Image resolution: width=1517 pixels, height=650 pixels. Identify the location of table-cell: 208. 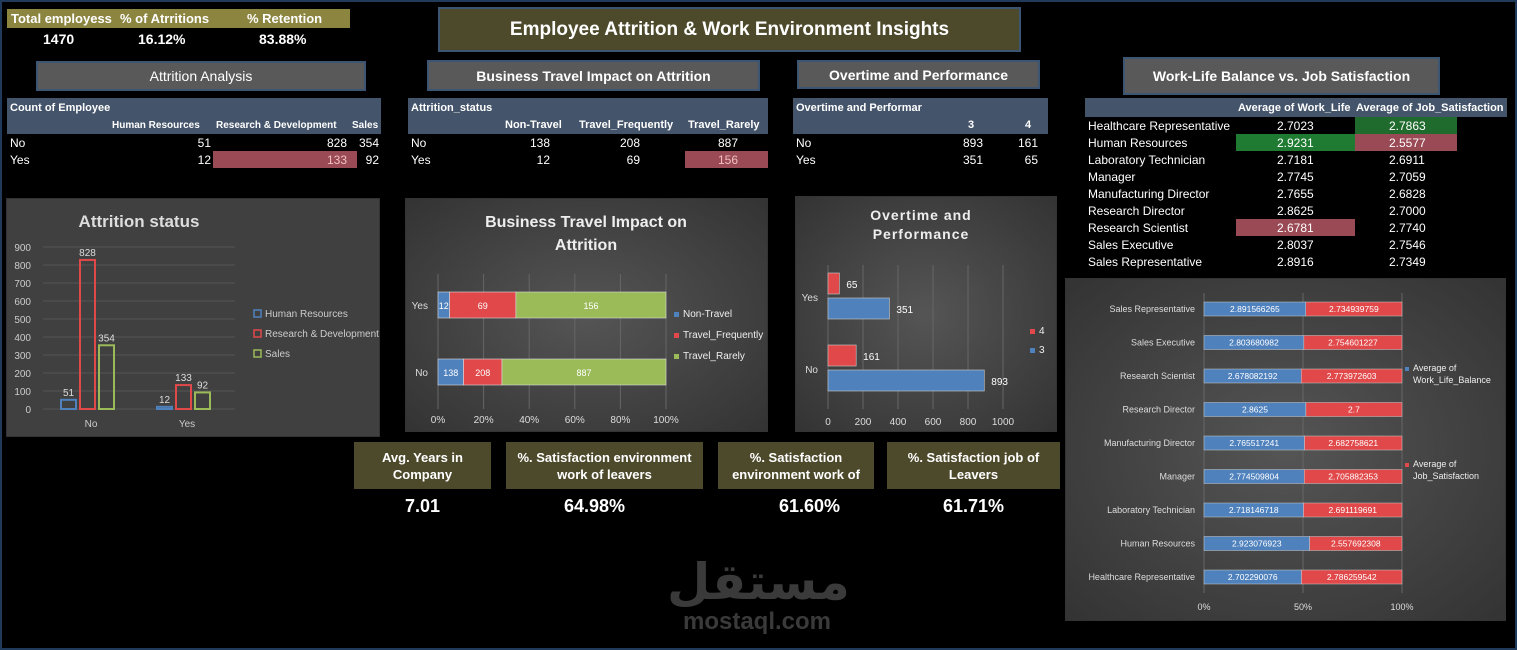
(629, 143).